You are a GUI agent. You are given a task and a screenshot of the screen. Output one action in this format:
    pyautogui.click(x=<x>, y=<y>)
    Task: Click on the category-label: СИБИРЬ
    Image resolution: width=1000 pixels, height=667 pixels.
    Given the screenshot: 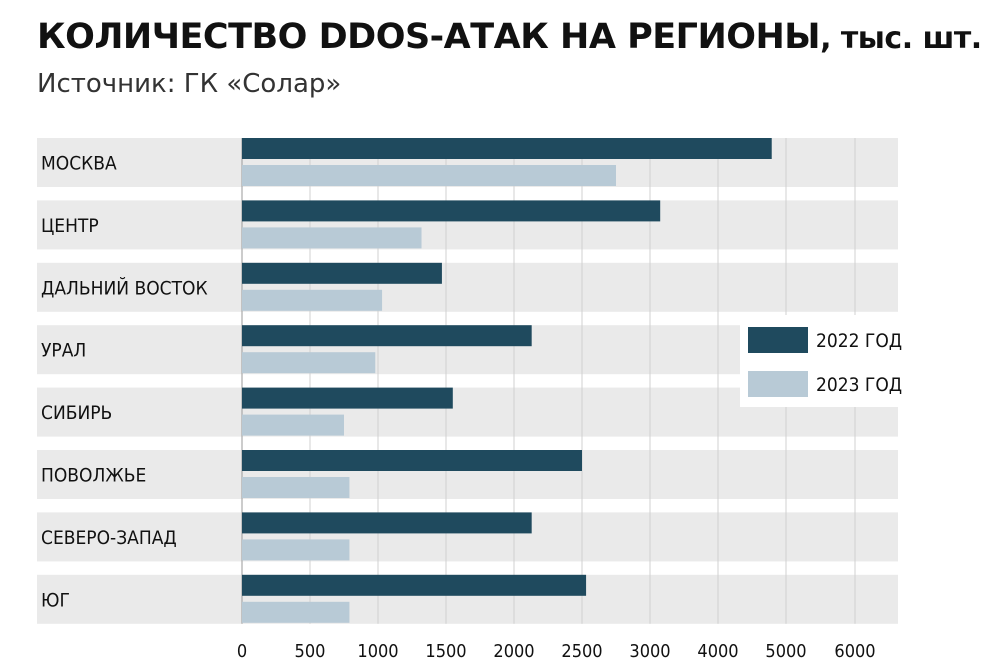 What is the action you would take?
    pyautogui.click(x=76, y=413)
    